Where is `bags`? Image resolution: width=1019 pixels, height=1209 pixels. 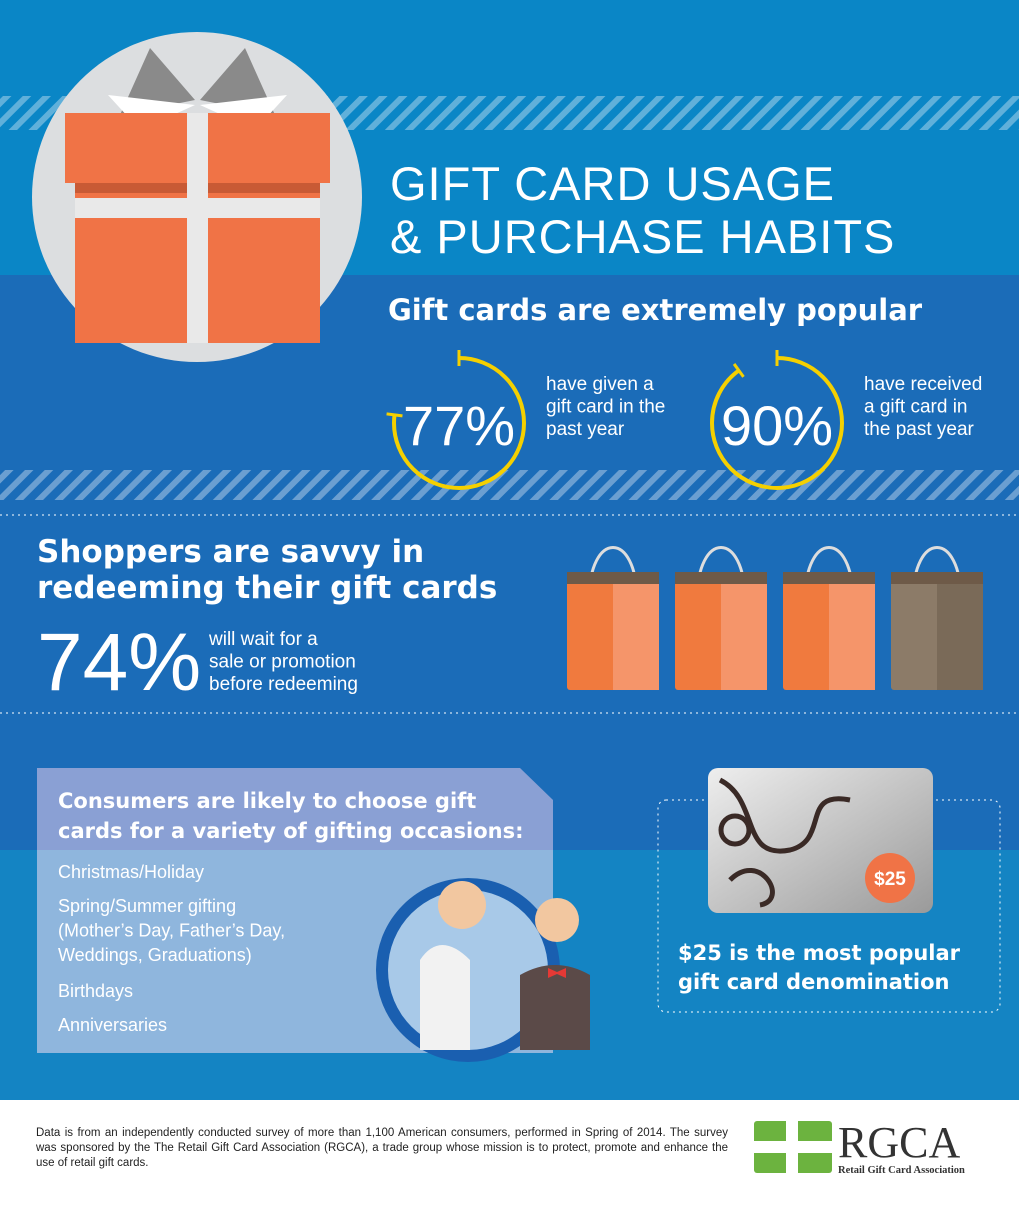 bags is located at coordinates (775, 618).